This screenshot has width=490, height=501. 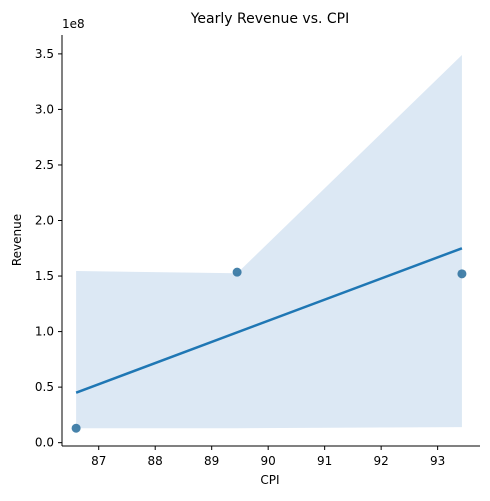 What do you see at coordinates (44, 332) in the screenshot?
I see `y-tick-label-2: 1.0` at bounding box center [44, 332].